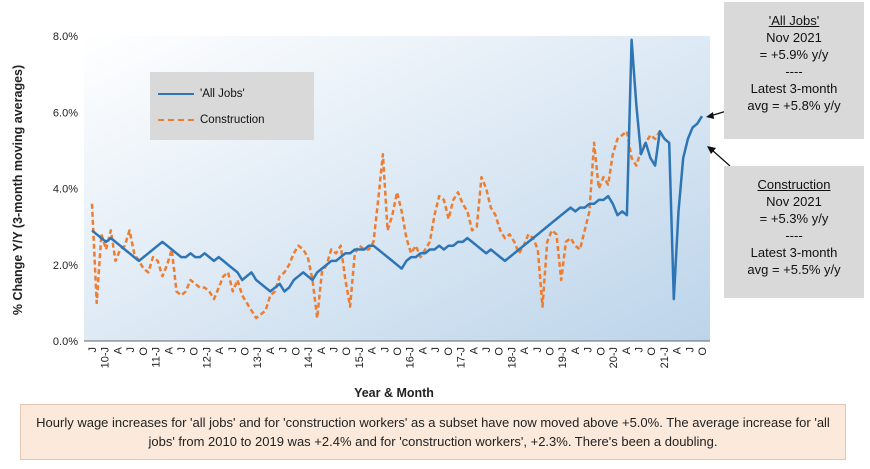 The image size is (870, 469). Describe the element at coordinates (512, 357) in the screenshot. I see `x-tick-label: 18-J` at that location.